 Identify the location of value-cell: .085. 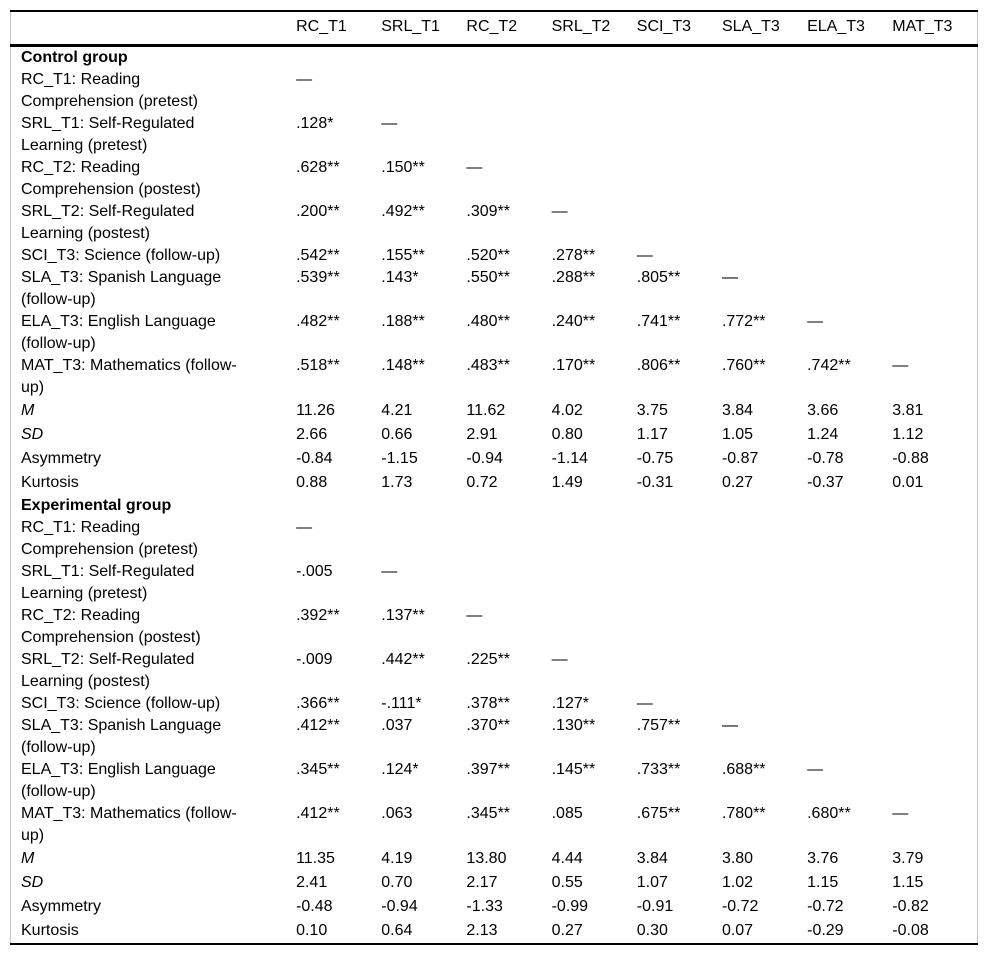
(567, 813).